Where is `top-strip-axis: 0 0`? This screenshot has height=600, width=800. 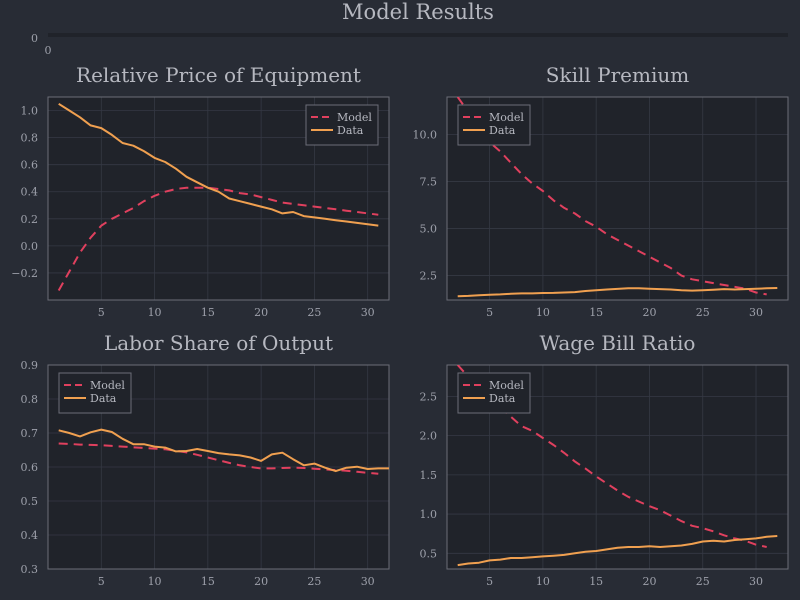
top-strip-axis: 0 0 is located at coordinates (409, 44).